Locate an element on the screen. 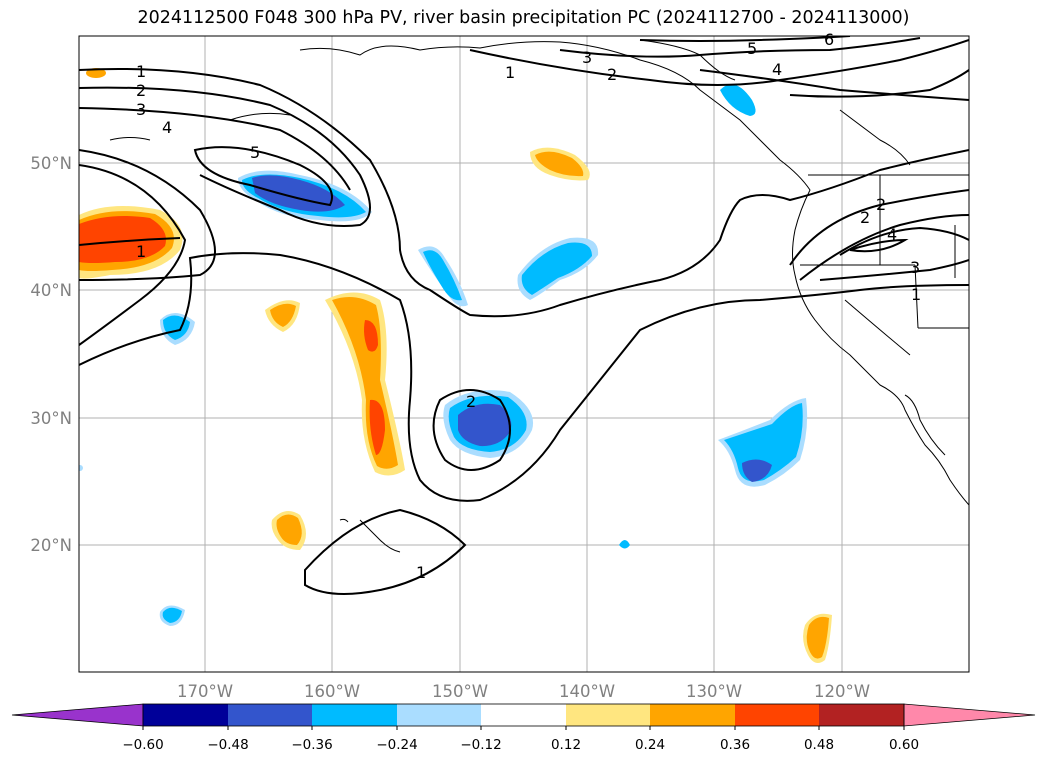 The height and width of the screenshot is (765, 1047). colorbar-max-extend is located at coordinates (969, 715).